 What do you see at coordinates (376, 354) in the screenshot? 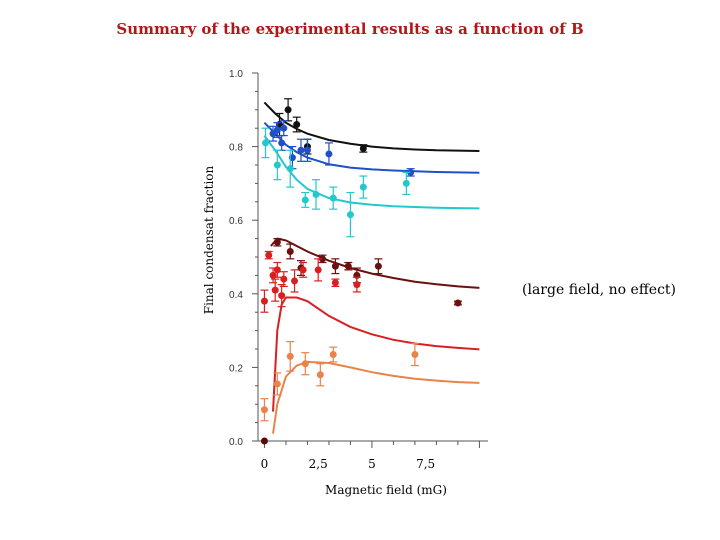
I see `fit-curve-red` at bounding box center [376, 354].